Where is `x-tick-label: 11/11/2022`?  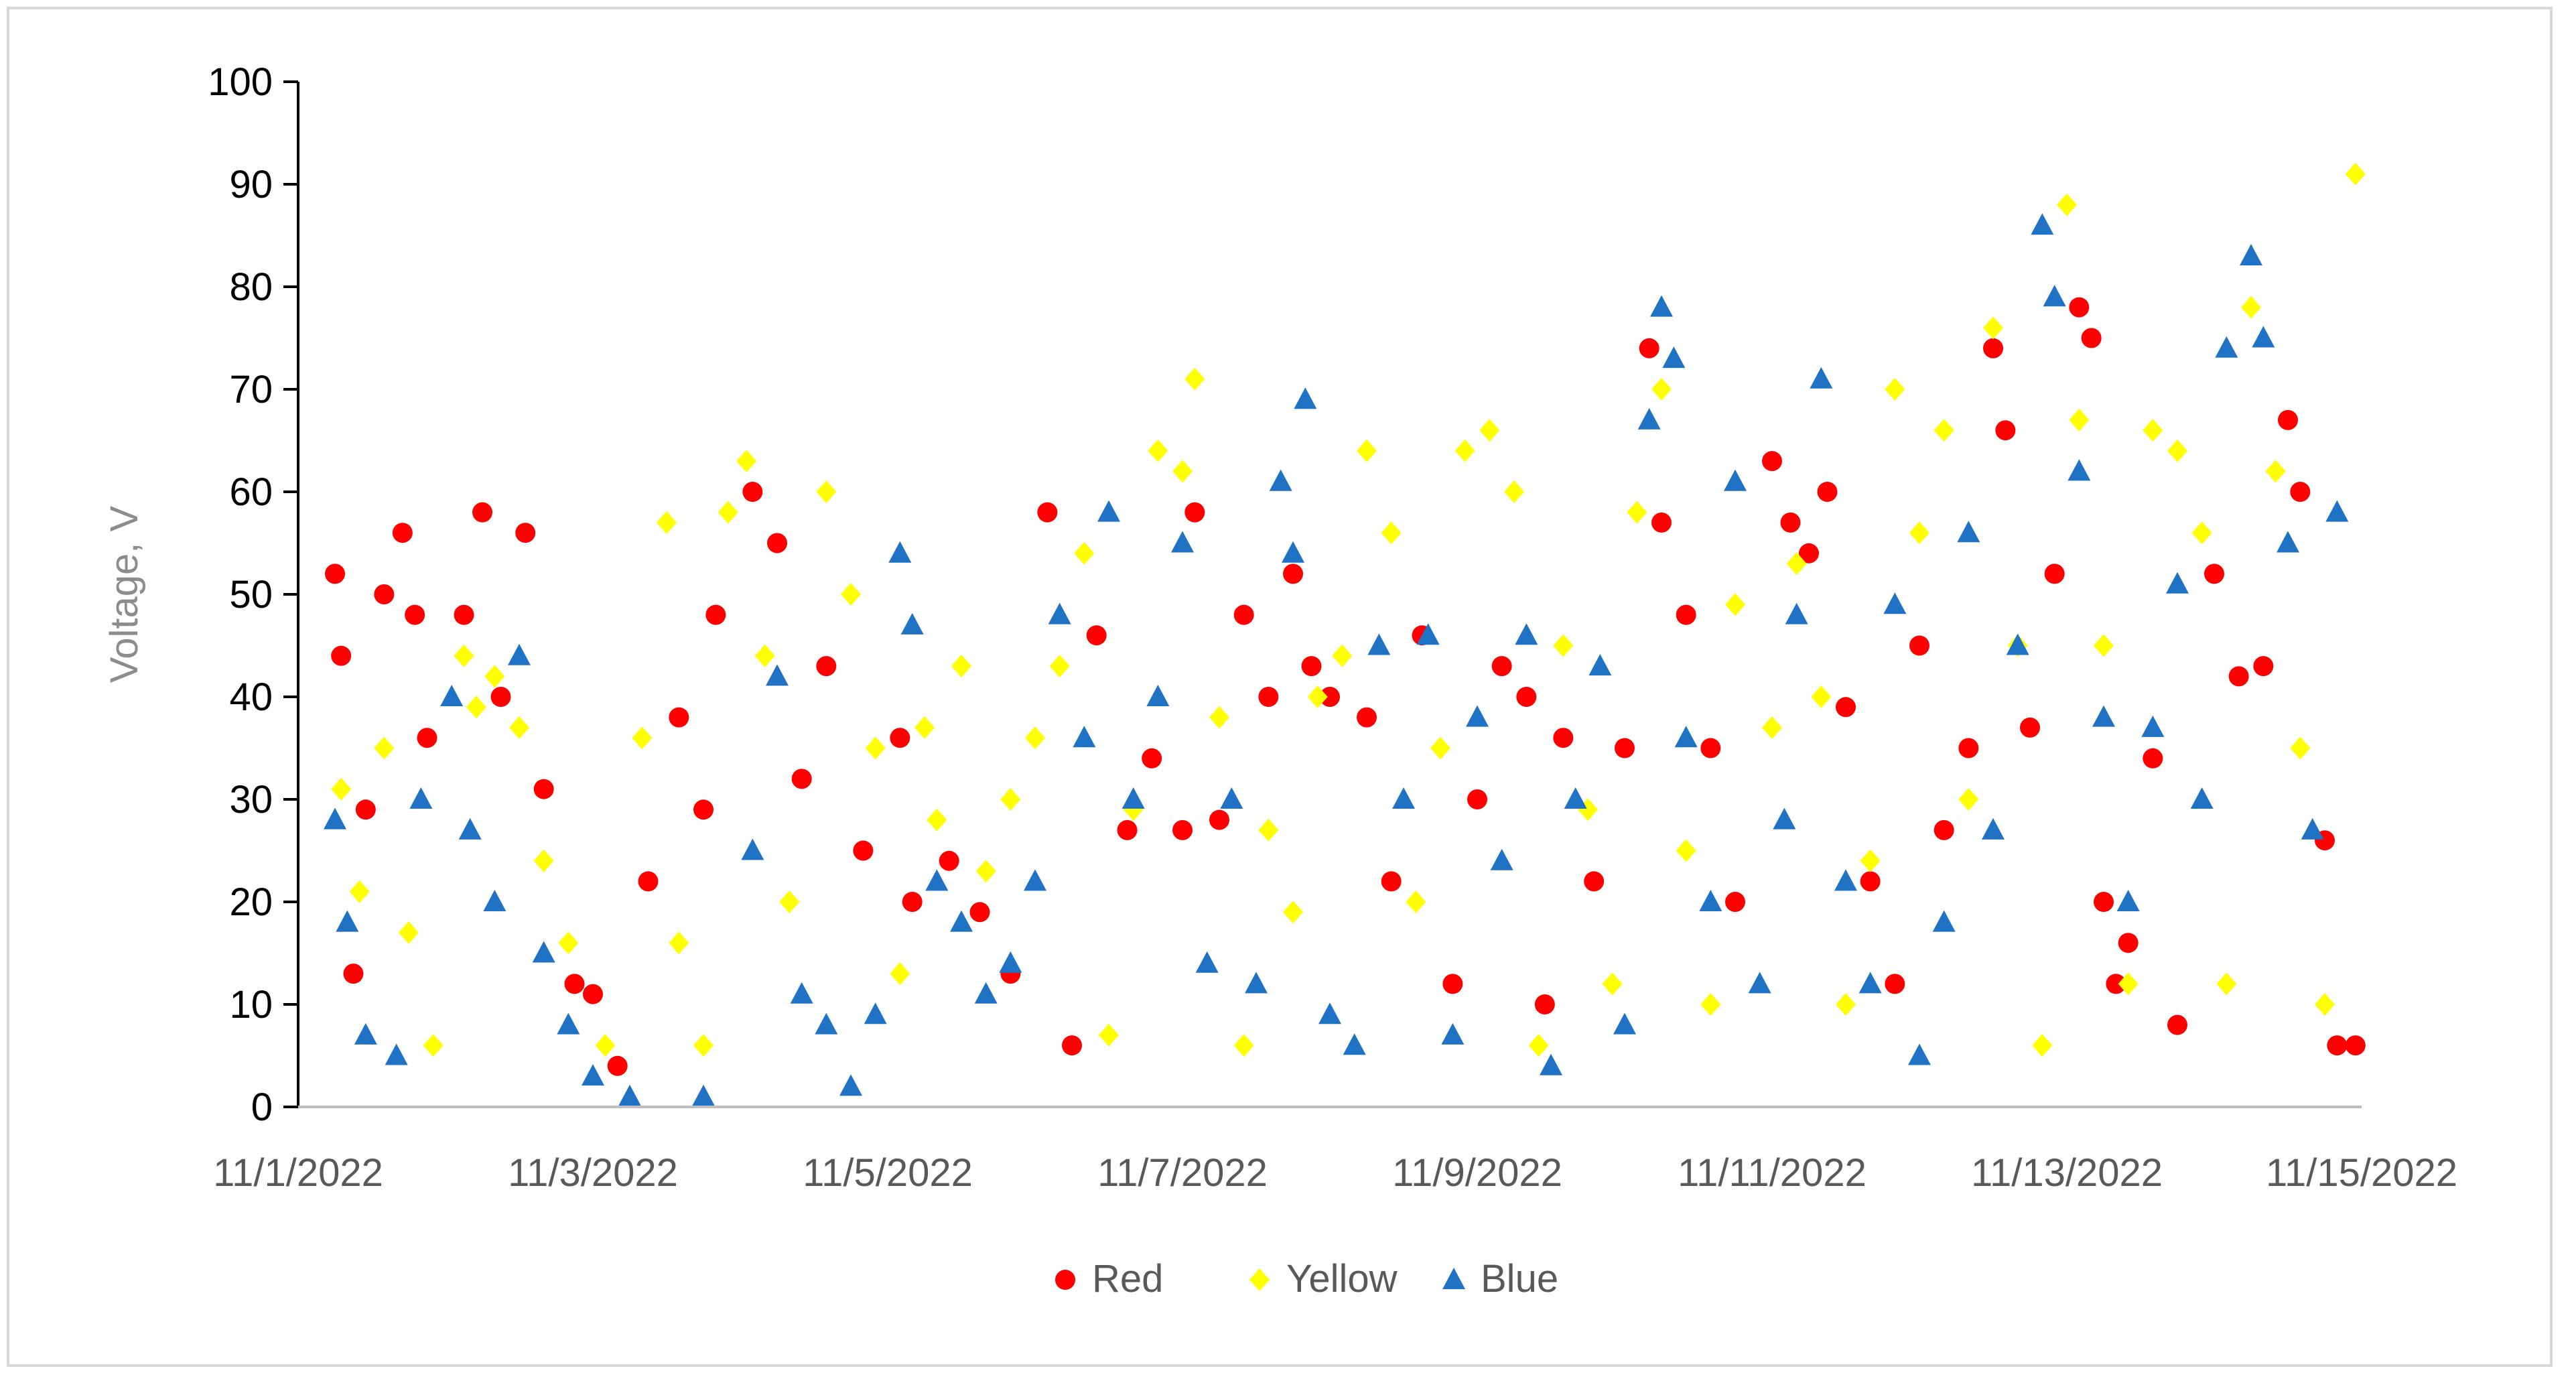 x-tick-label: 11/11/2022 is located at coordinates (1772, 1173).